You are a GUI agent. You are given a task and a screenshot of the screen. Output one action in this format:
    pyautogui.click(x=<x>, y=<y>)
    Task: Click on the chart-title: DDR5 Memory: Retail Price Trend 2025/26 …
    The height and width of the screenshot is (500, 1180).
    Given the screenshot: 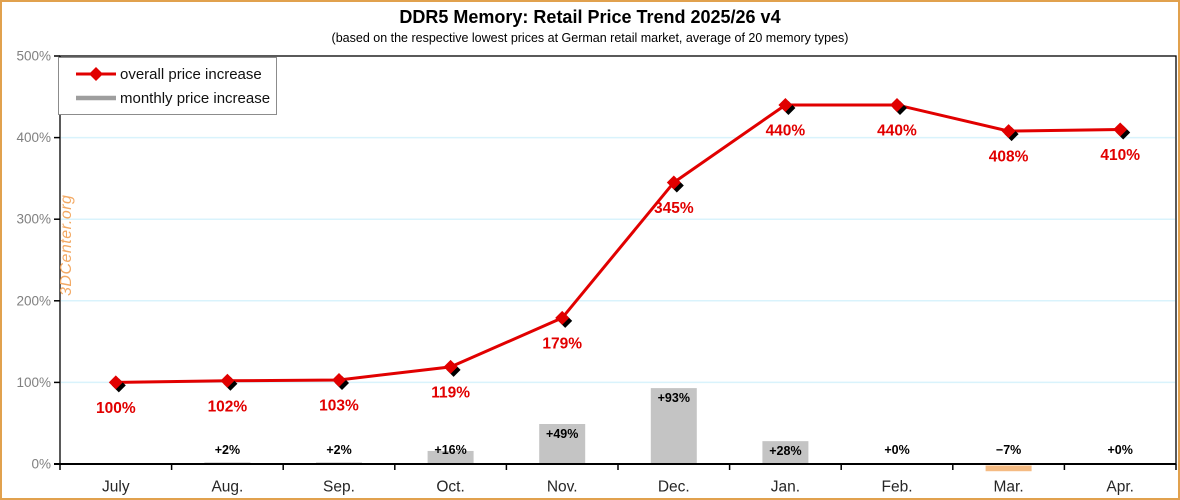 What is the action you would take?
    pyautogui.click(x=590, y=17)
    